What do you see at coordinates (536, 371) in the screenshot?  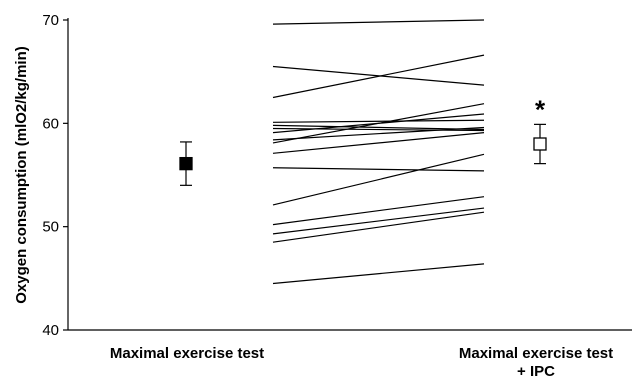 I see `x-category-label: + IPC` at bounding box center [536, 371].